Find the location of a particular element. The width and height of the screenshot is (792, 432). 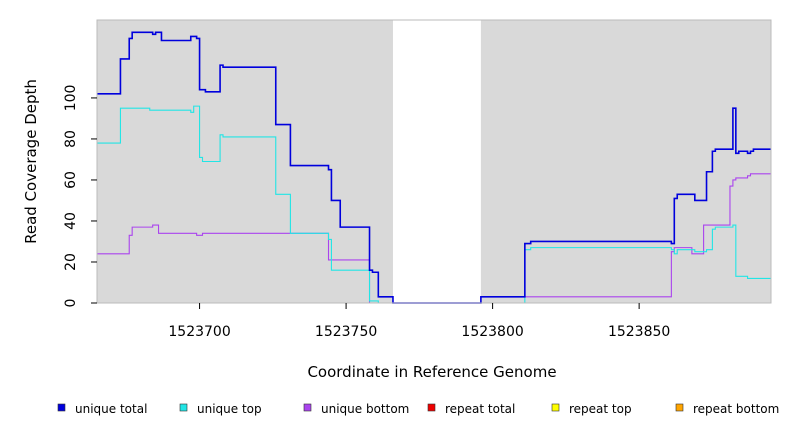

y-tick-label: 40 is located at coordinates (71, 221).